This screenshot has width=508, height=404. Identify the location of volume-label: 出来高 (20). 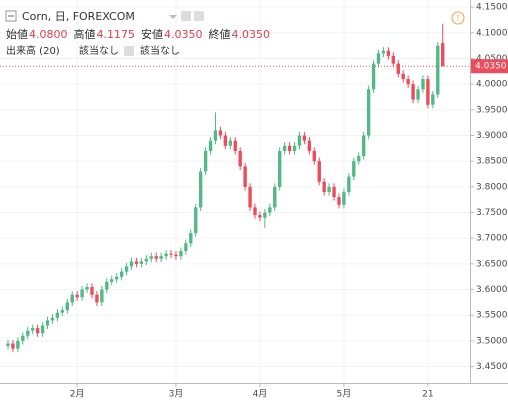
(33, 50).